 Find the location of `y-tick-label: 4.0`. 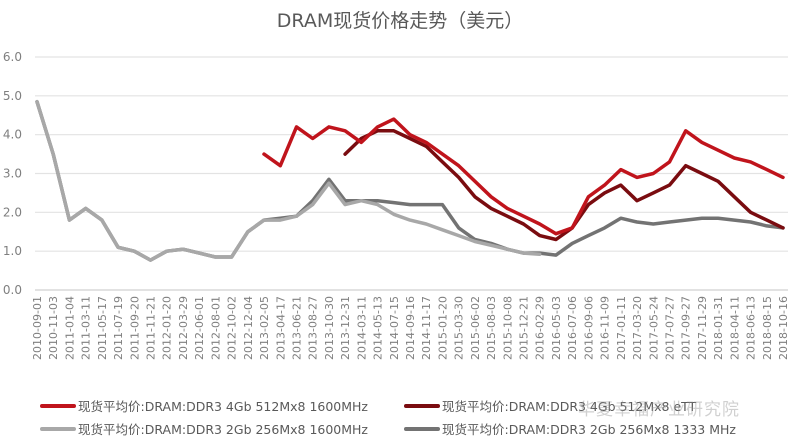

y-tick-label: 4.0 is located at coordinates (12, 135).